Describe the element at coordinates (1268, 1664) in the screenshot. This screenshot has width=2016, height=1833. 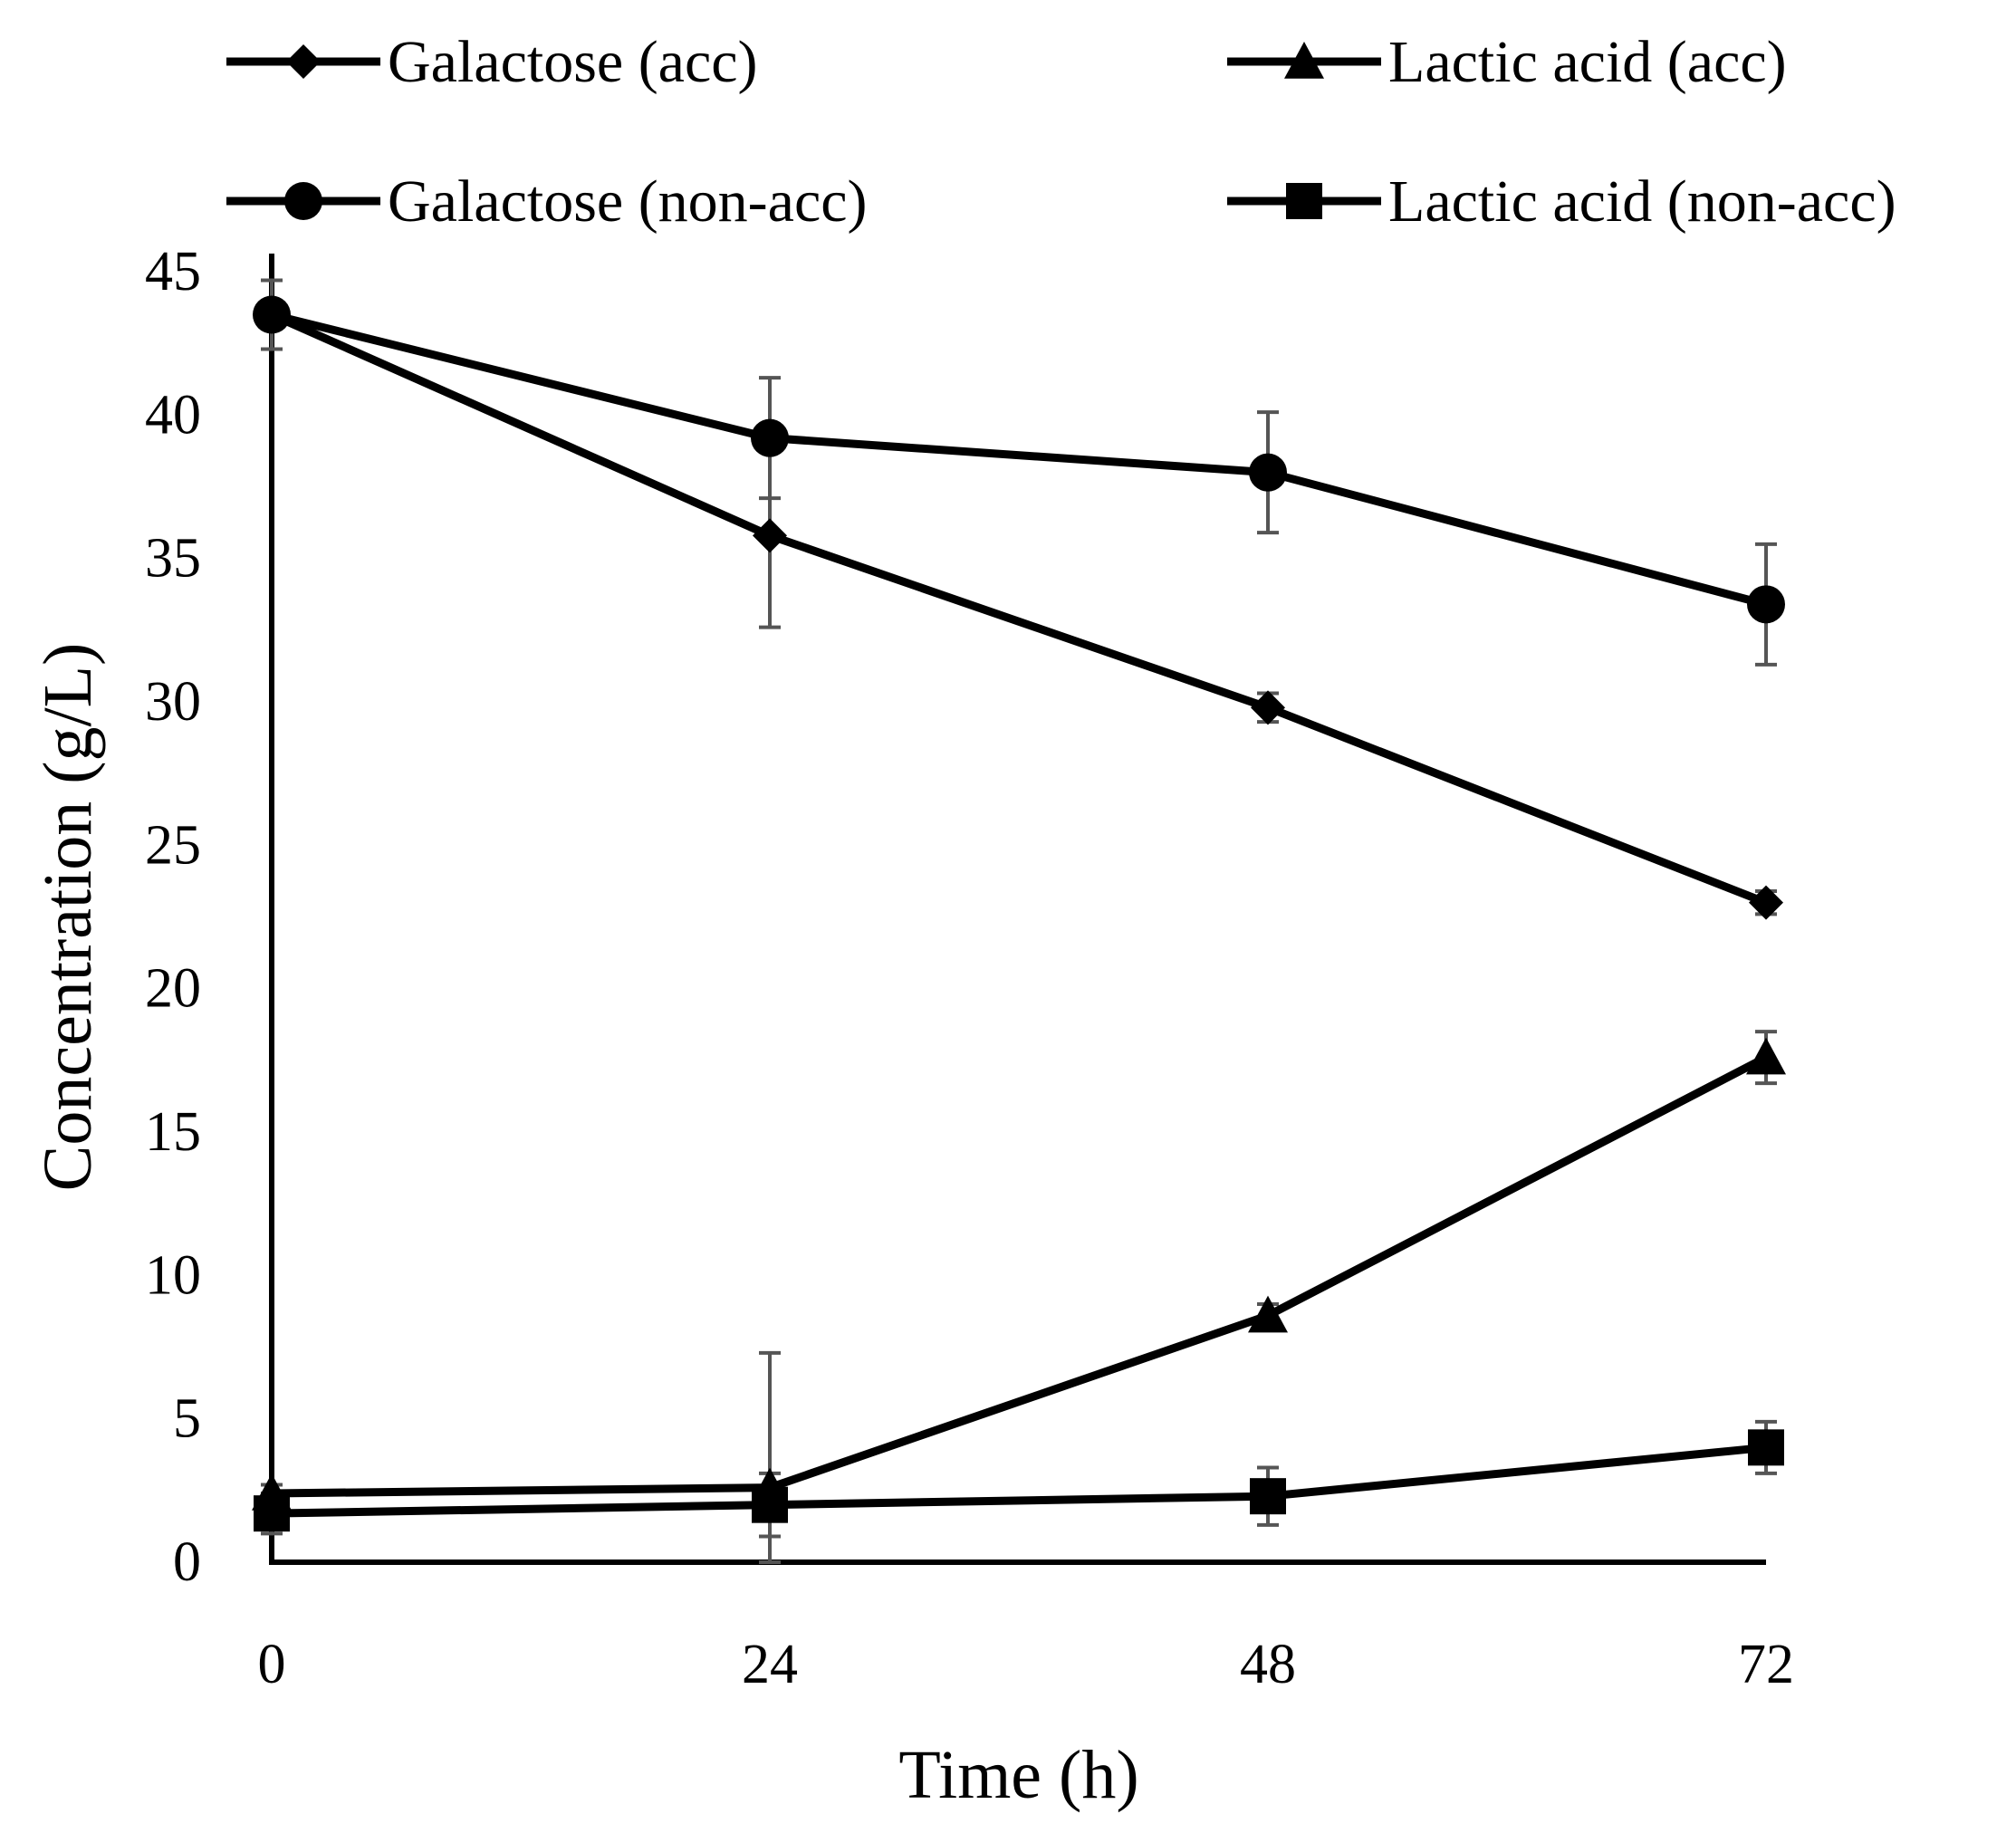
I see `x-tick-label: 48` at that location.